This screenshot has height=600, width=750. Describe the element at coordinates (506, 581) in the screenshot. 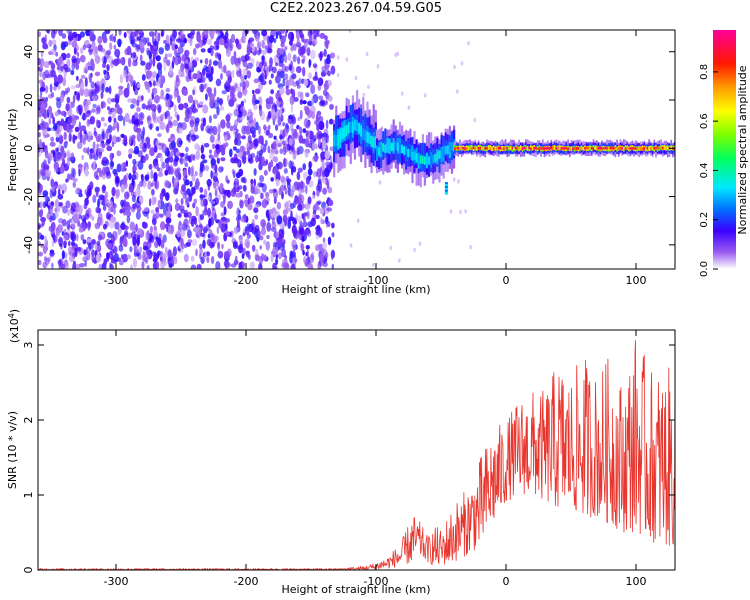

I see `x-tick-label: 0` at that location.